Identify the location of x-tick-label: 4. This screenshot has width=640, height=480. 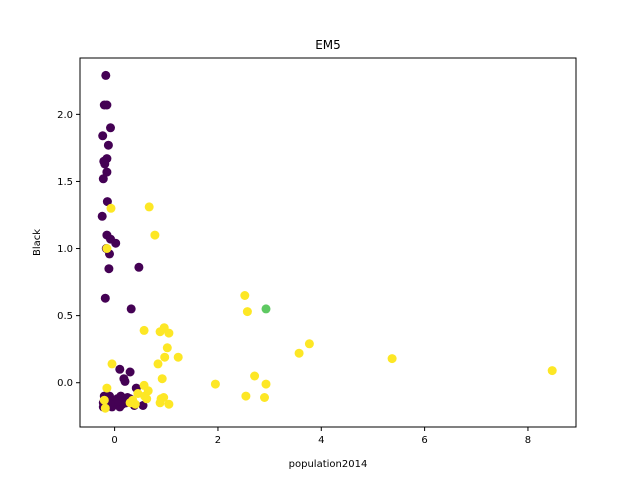
(321, 440).